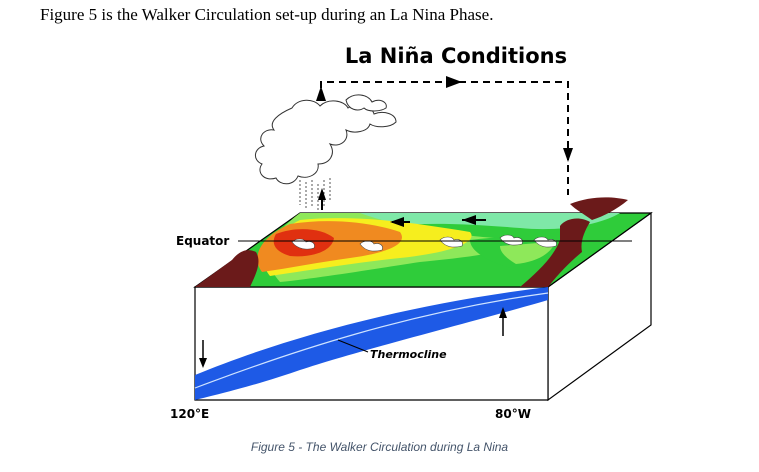 The width and height of the screenshot is (759, 472). Describe the element at coordinates (227, 268) in the screenshot. I see `land-west` at that location.